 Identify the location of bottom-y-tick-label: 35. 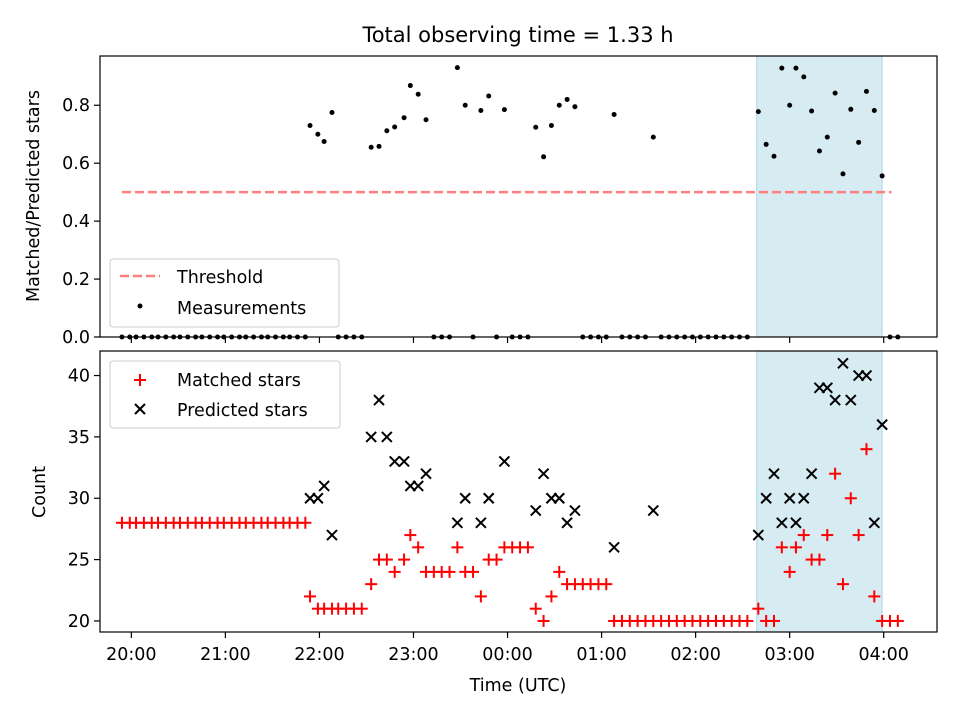
(79, 438).